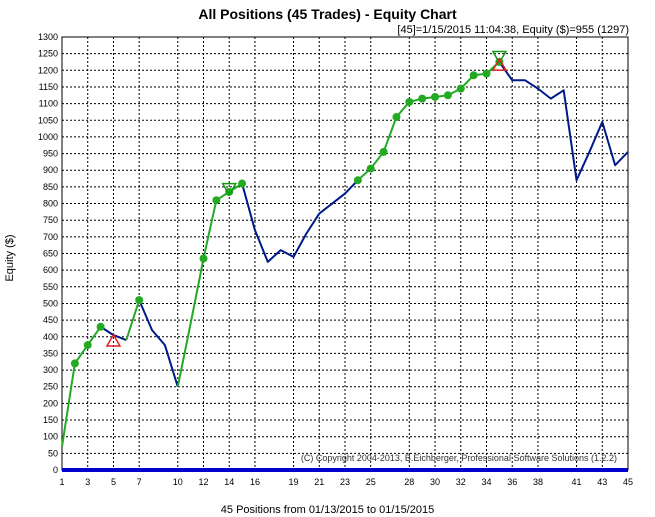  I want to click on x-tick-label: 12, so click(203, 482).